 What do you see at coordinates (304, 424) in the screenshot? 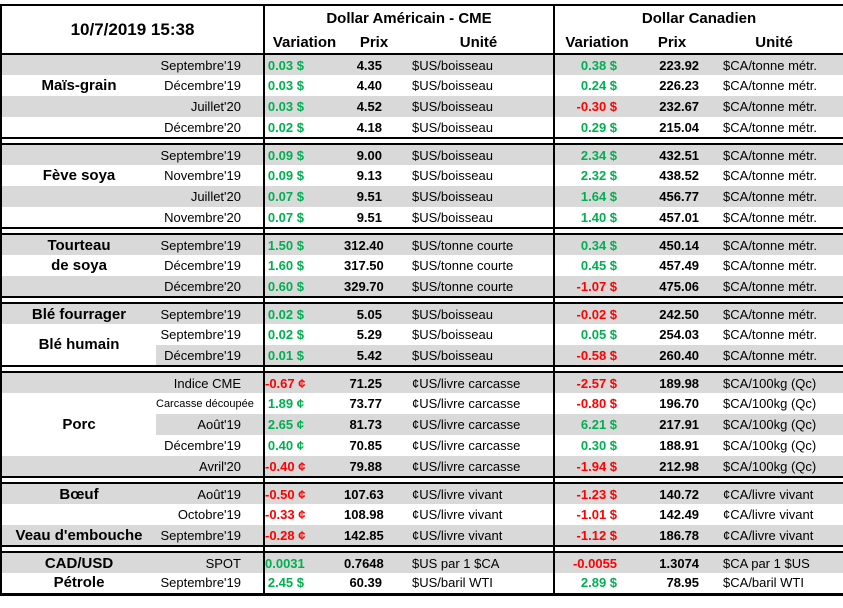
I see `us-var-cell: 2.65 ¢` at bounding box center [304, 424].